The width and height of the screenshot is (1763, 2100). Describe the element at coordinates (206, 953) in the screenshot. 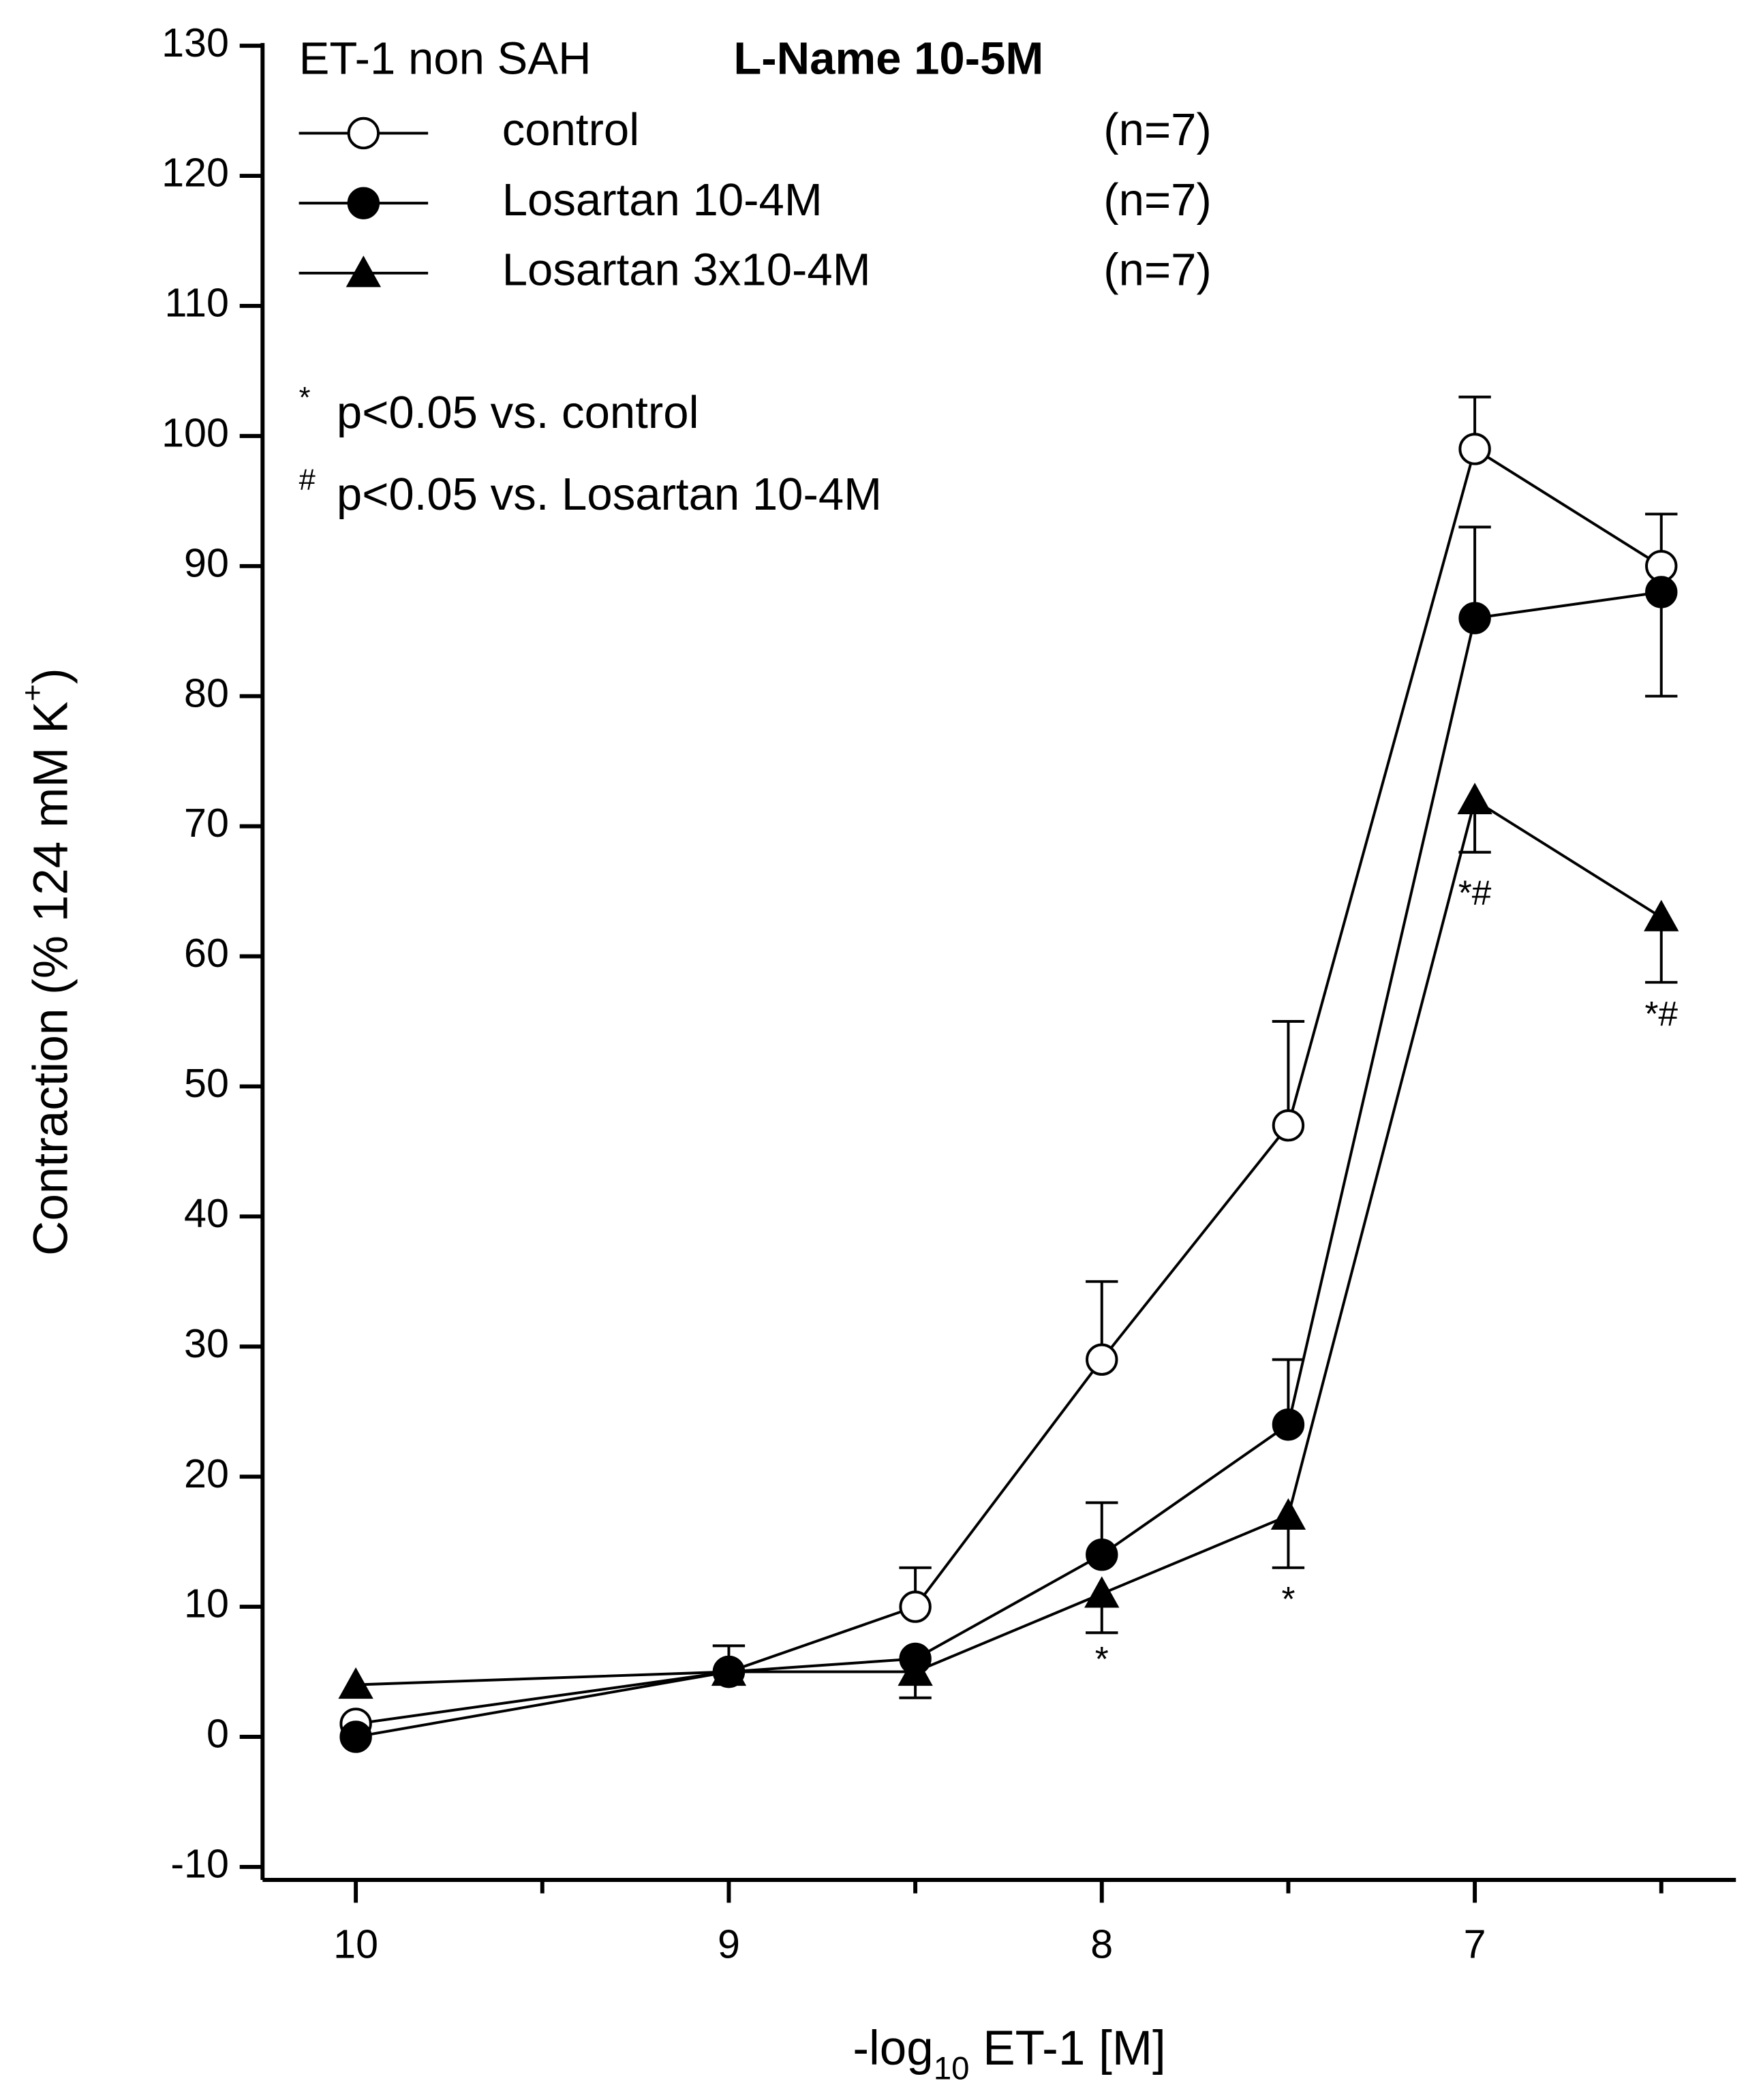

I see `y-tick-label: 60` at that location.